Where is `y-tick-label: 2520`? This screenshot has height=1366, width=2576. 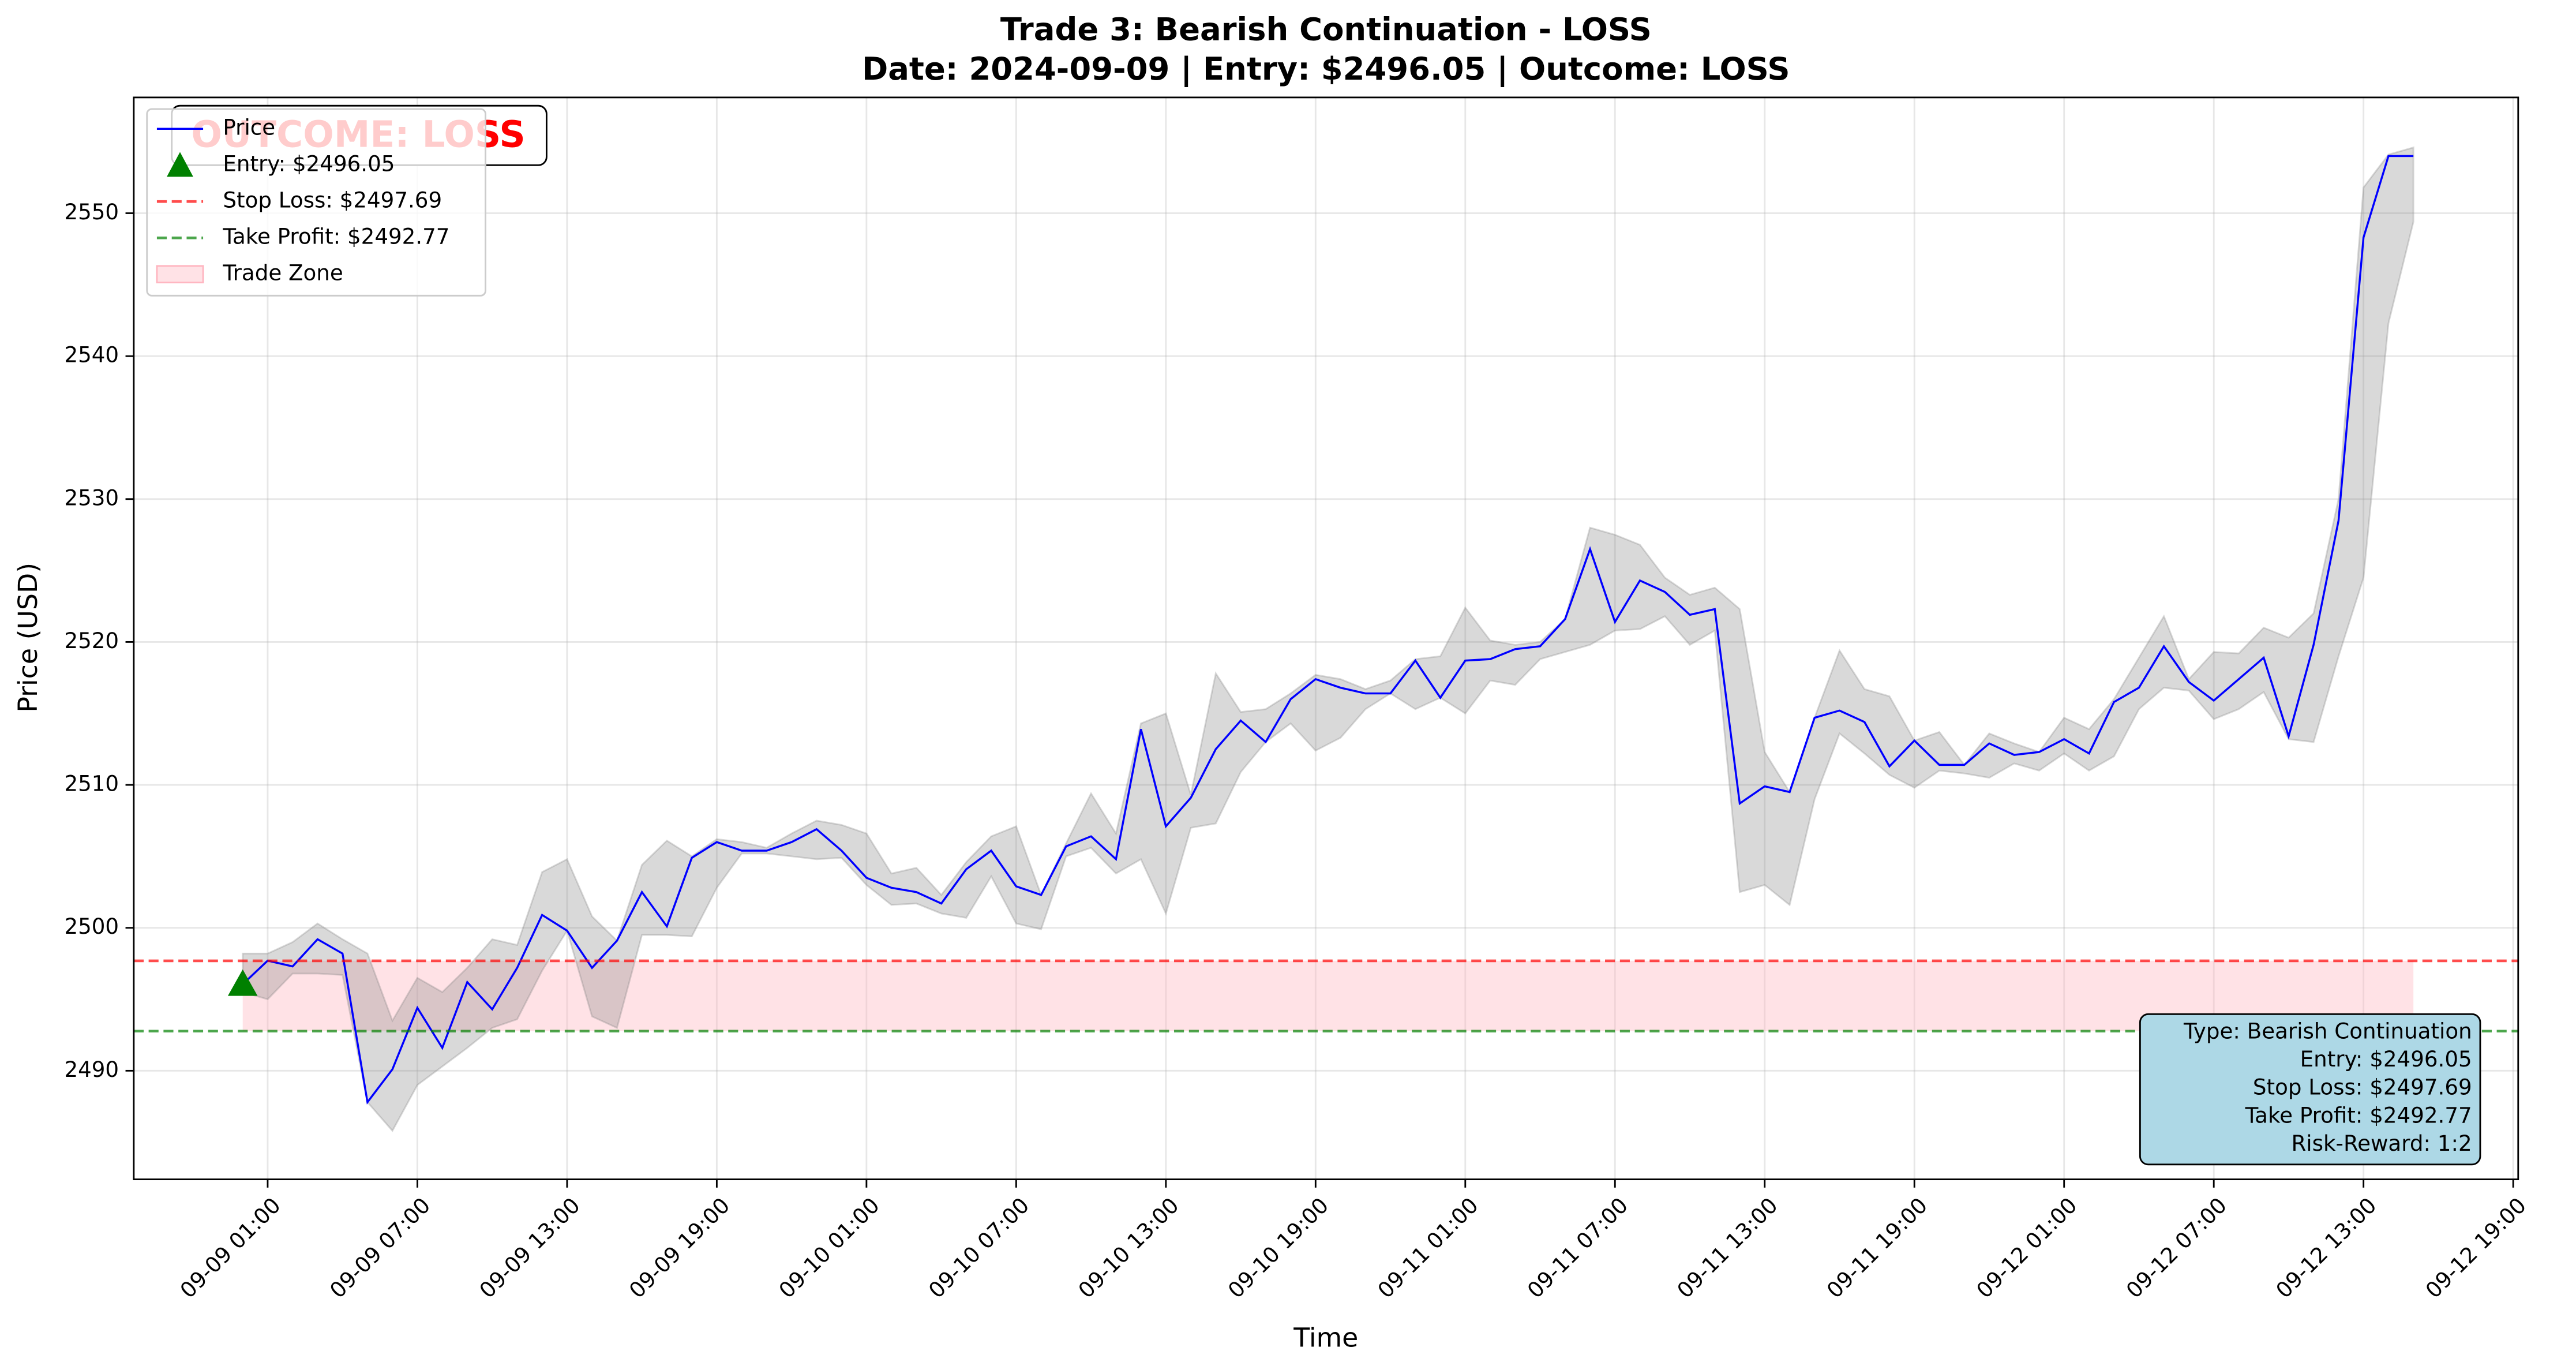 y-tick-label: 2520 is located at coordinates (91, 640).